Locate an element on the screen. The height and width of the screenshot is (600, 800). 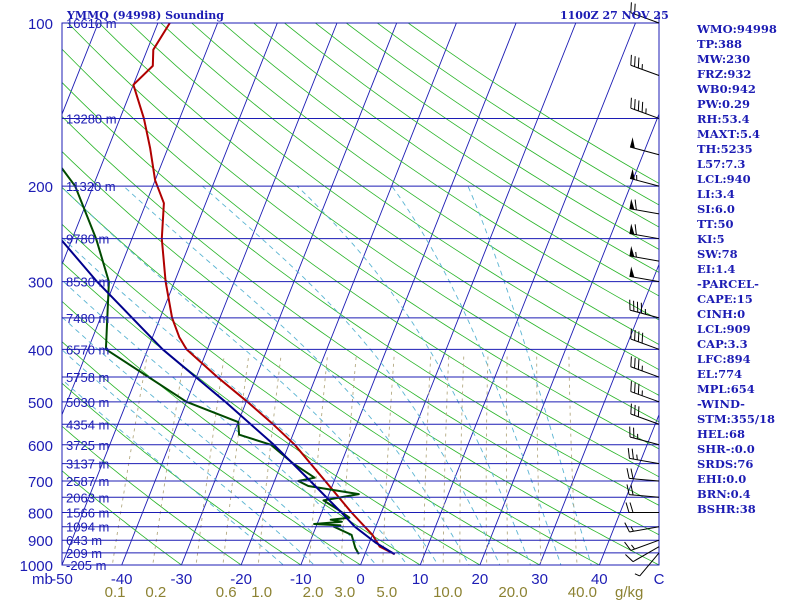
height-level-label: 209 m is located at coordinates (84, 553).